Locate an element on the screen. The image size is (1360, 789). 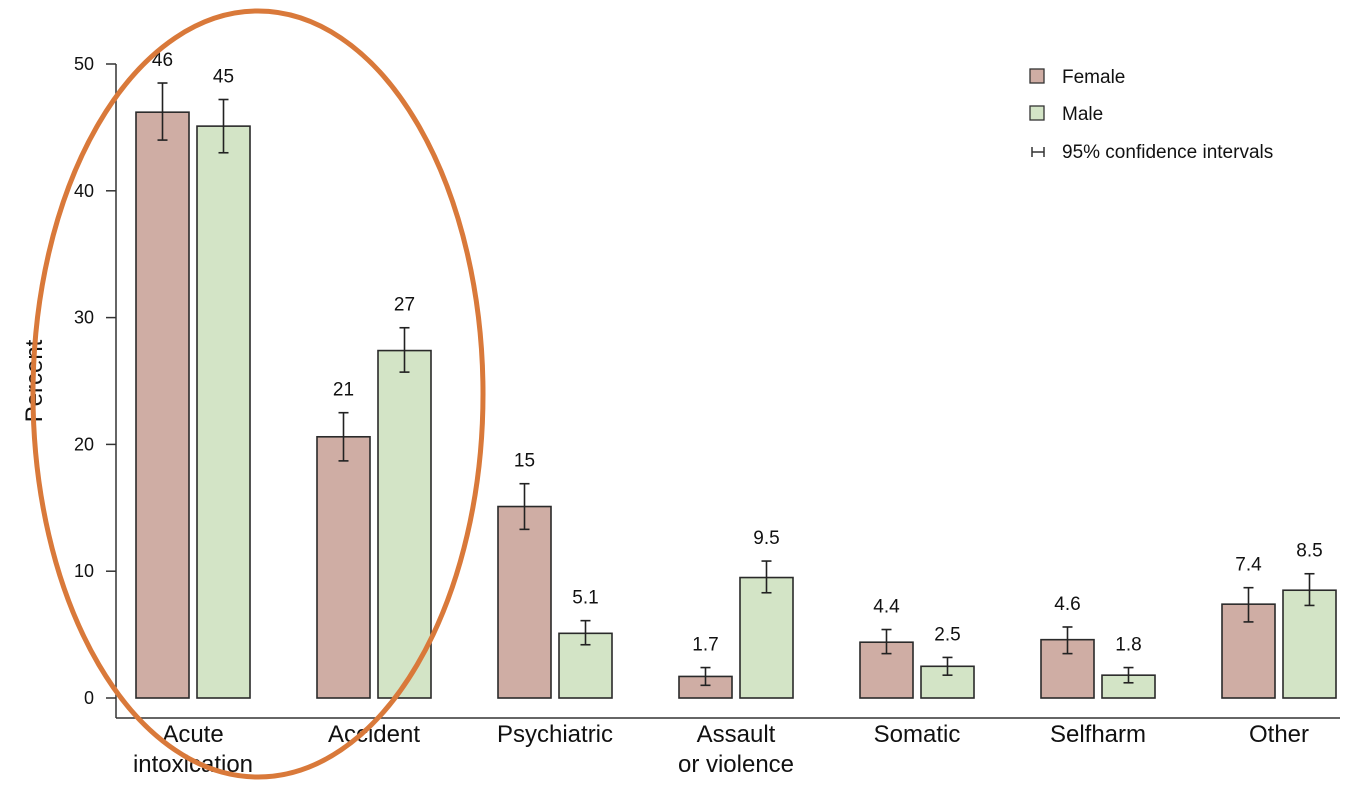
data-label: 4.4 is located at coordinates (886, 607).